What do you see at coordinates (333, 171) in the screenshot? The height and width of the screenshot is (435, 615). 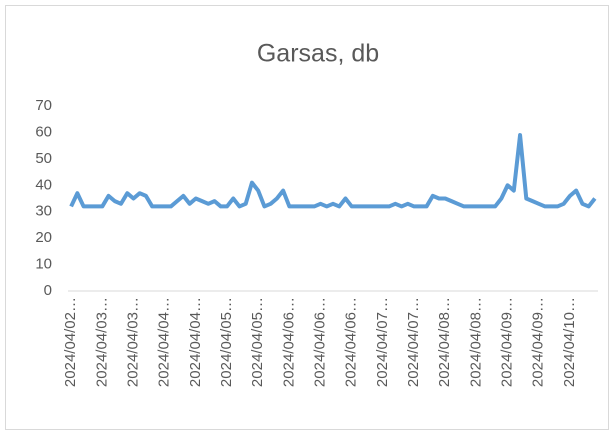 I see `data-line` at bounding box center [333, 171].